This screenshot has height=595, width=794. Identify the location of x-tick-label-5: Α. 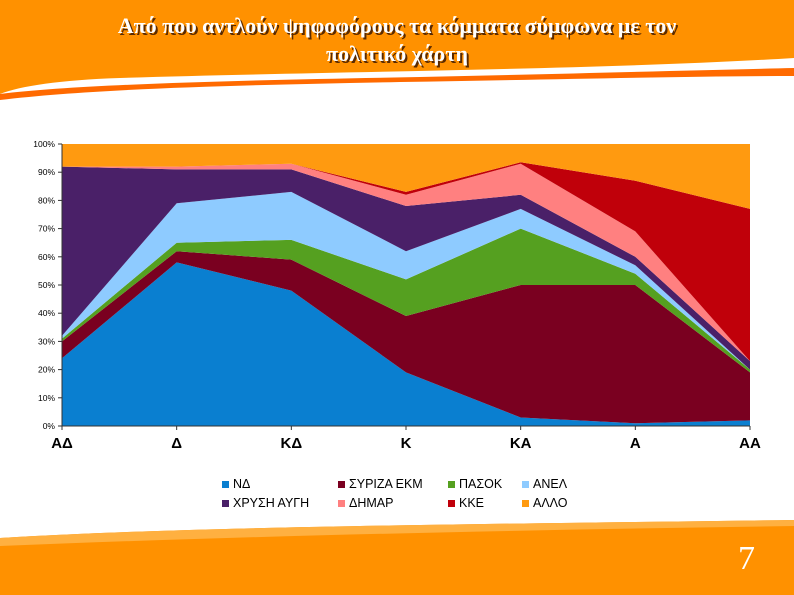
(635, 443).